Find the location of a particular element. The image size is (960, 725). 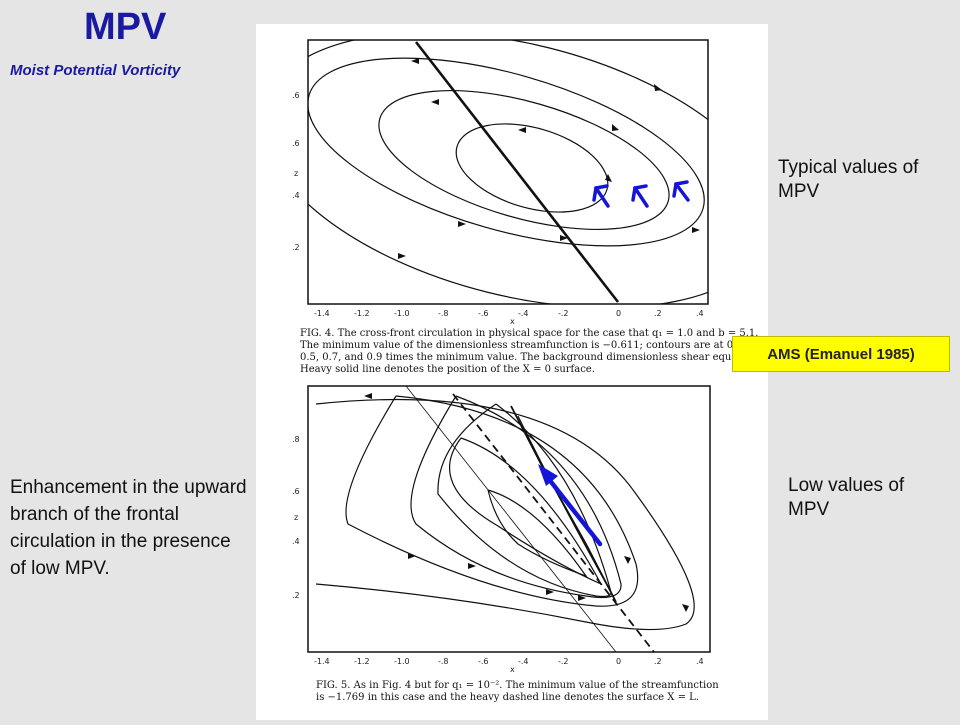

page-subtitle: Moist Potential Vorticity is located at coordinates (95, 70).